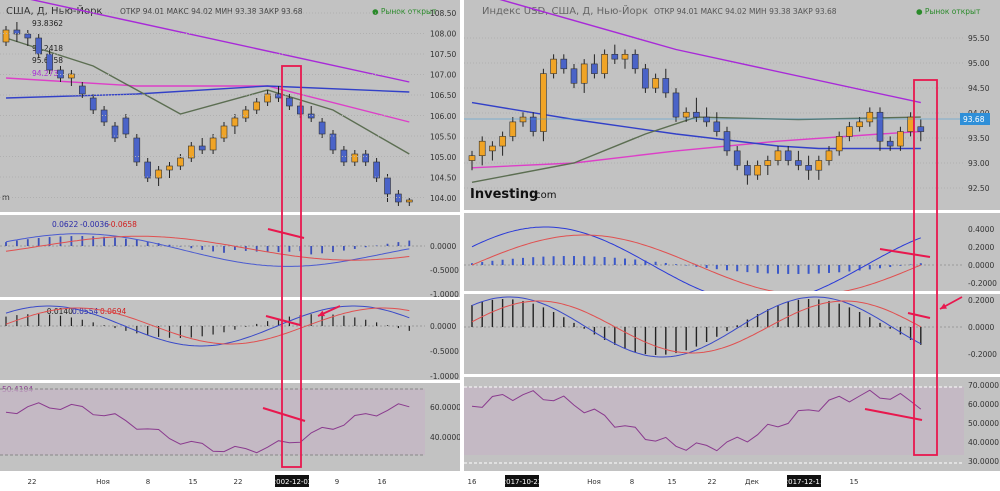 This screenshot has width=1000, height=491. Describe the element at coordinates (979, 138) in the screenshot. I see `price-axis-label: 93.50` at that location.